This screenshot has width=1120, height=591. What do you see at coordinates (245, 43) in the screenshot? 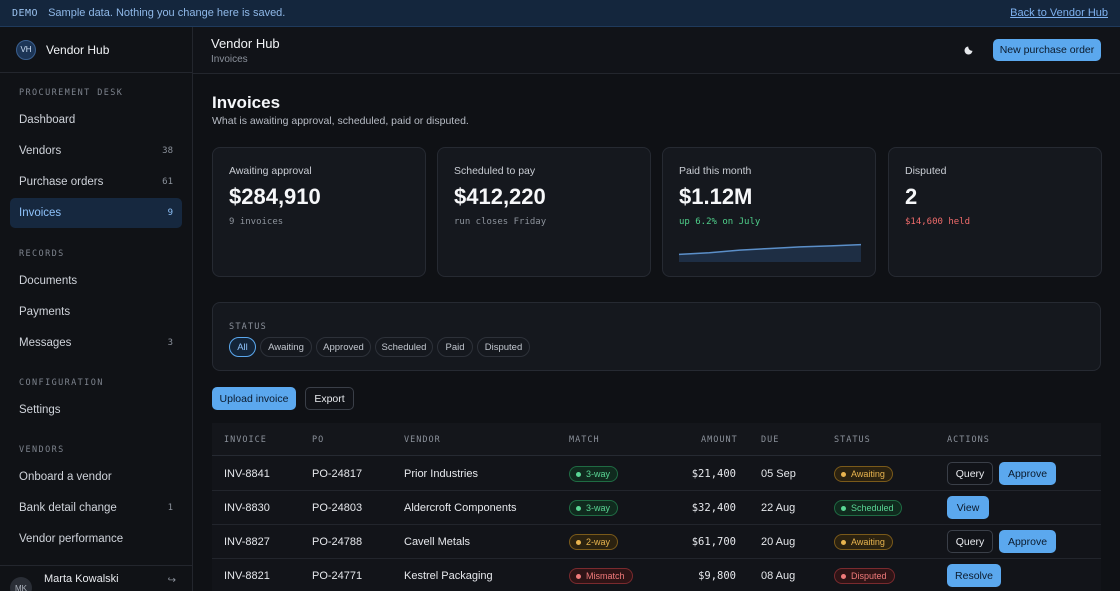
I see `header-title: Vendor Hub` at bounding box center [245, 43].